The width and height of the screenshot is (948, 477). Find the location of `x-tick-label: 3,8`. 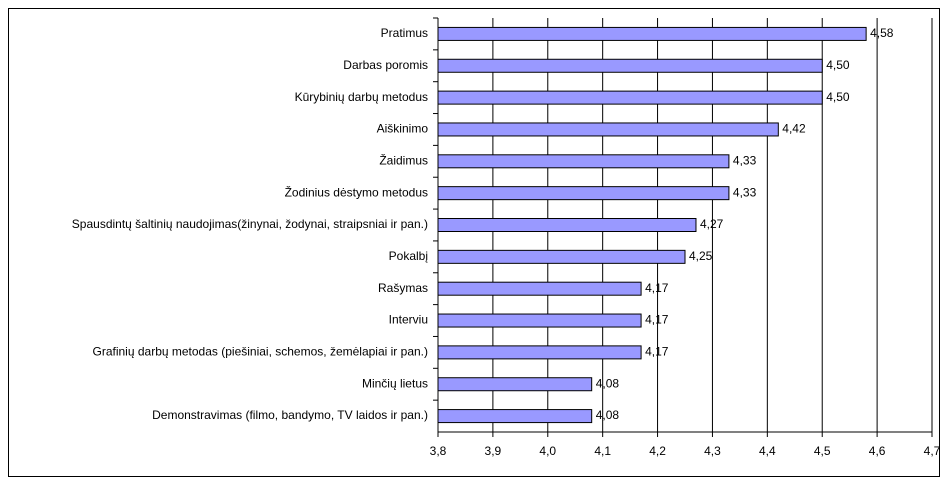

x-tick-label: 3,8 is located at coordinates (438, 451).